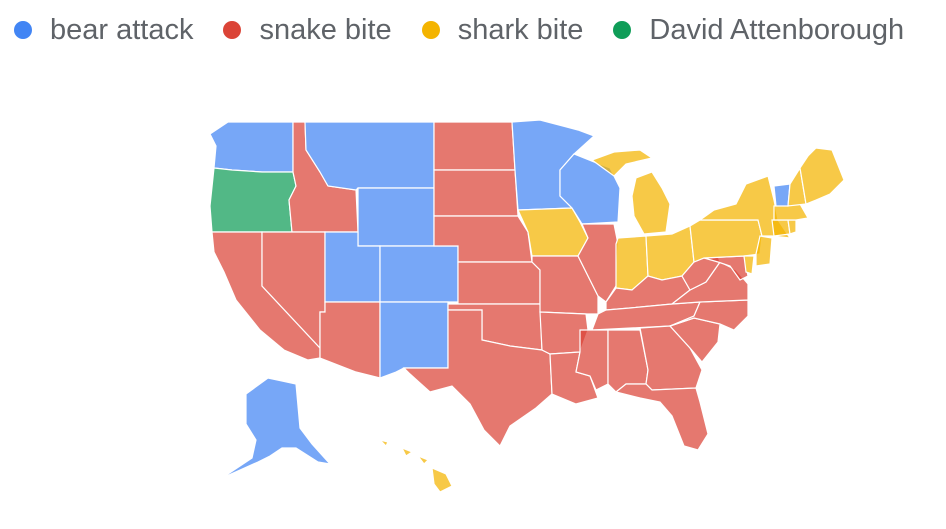 The width and height of the screenshot is (946, 529). Describe the element at coordinates (499, 283) in the screenshot. I see `state-KS` at that location.